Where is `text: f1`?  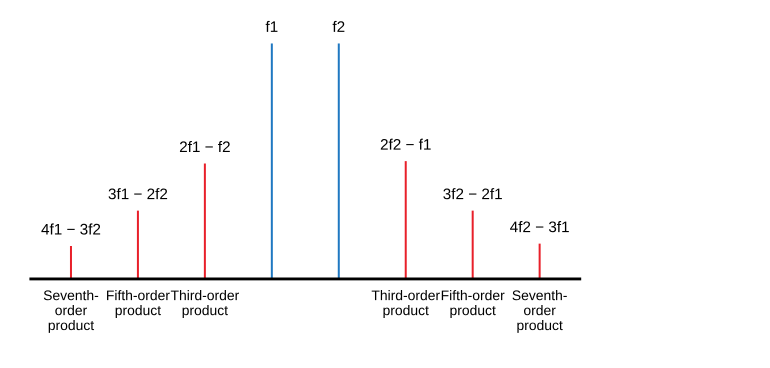 text: f1 is located at coordinates (272, 26).